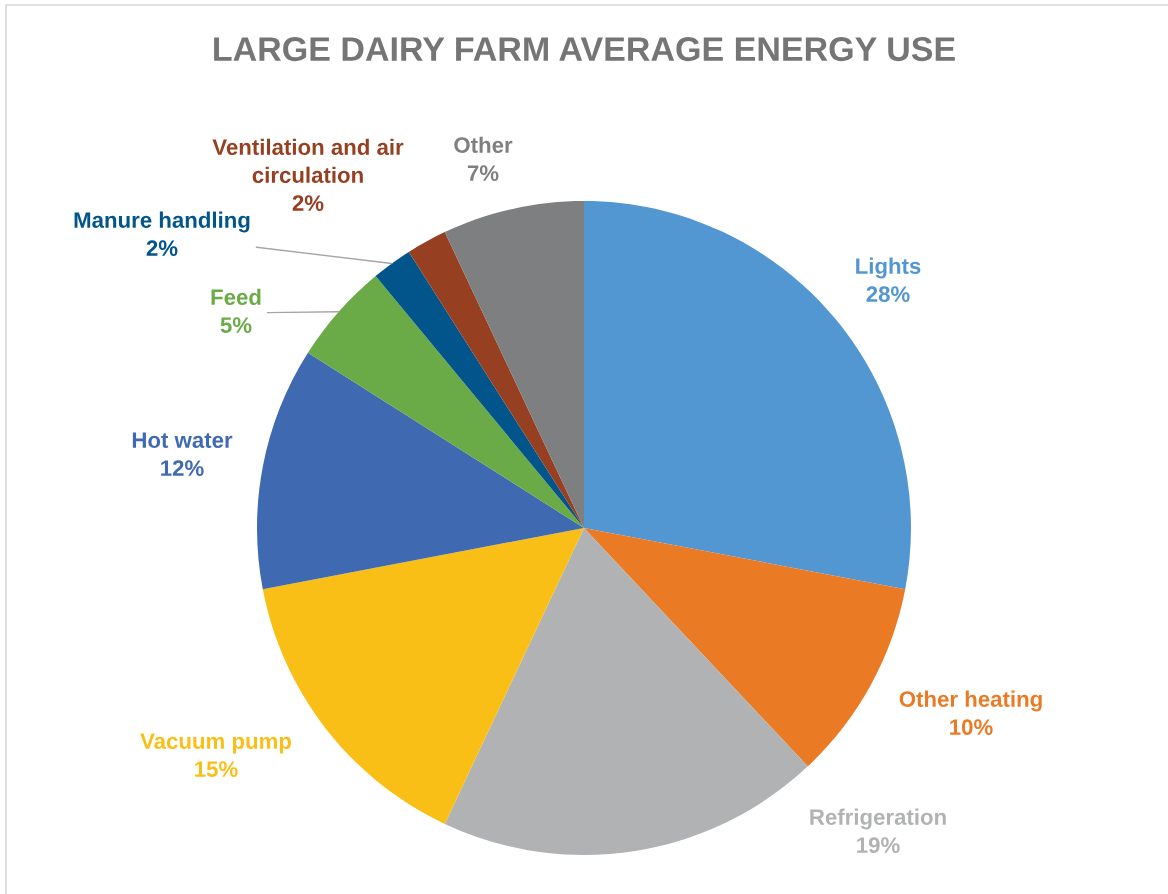 This screenshot has height=894, width=1168. I want to click on data-label: 5%, so click(236, 325).